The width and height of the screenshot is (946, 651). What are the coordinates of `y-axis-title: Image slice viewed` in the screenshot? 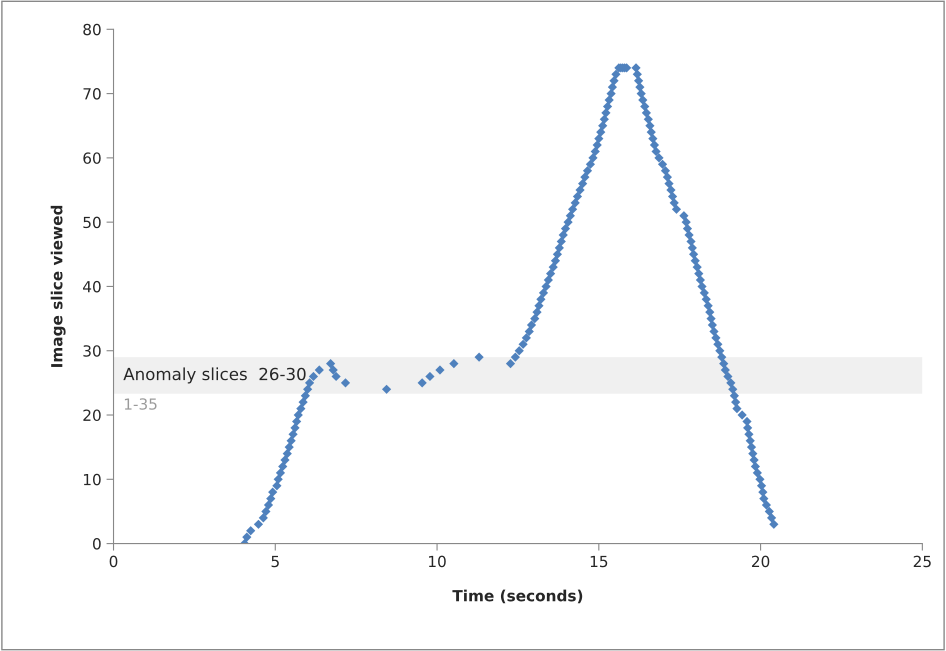 It's located at (58, 286).